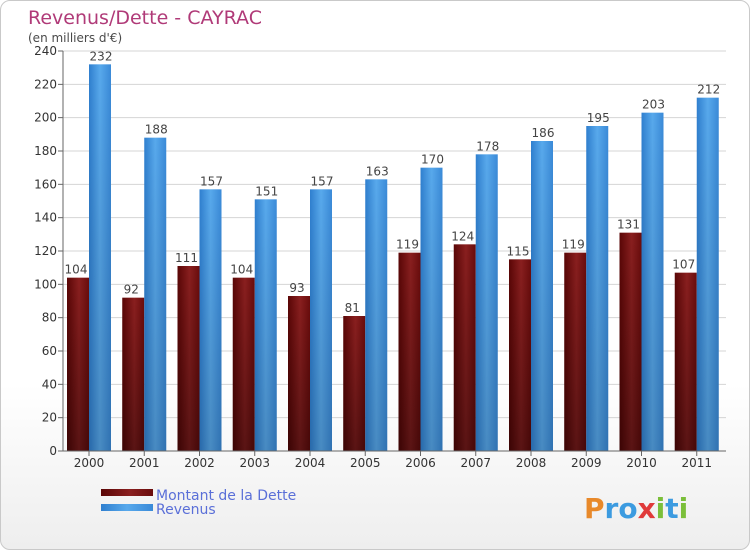  I want to click on data-label-revenue: 151, so click(266, 191).